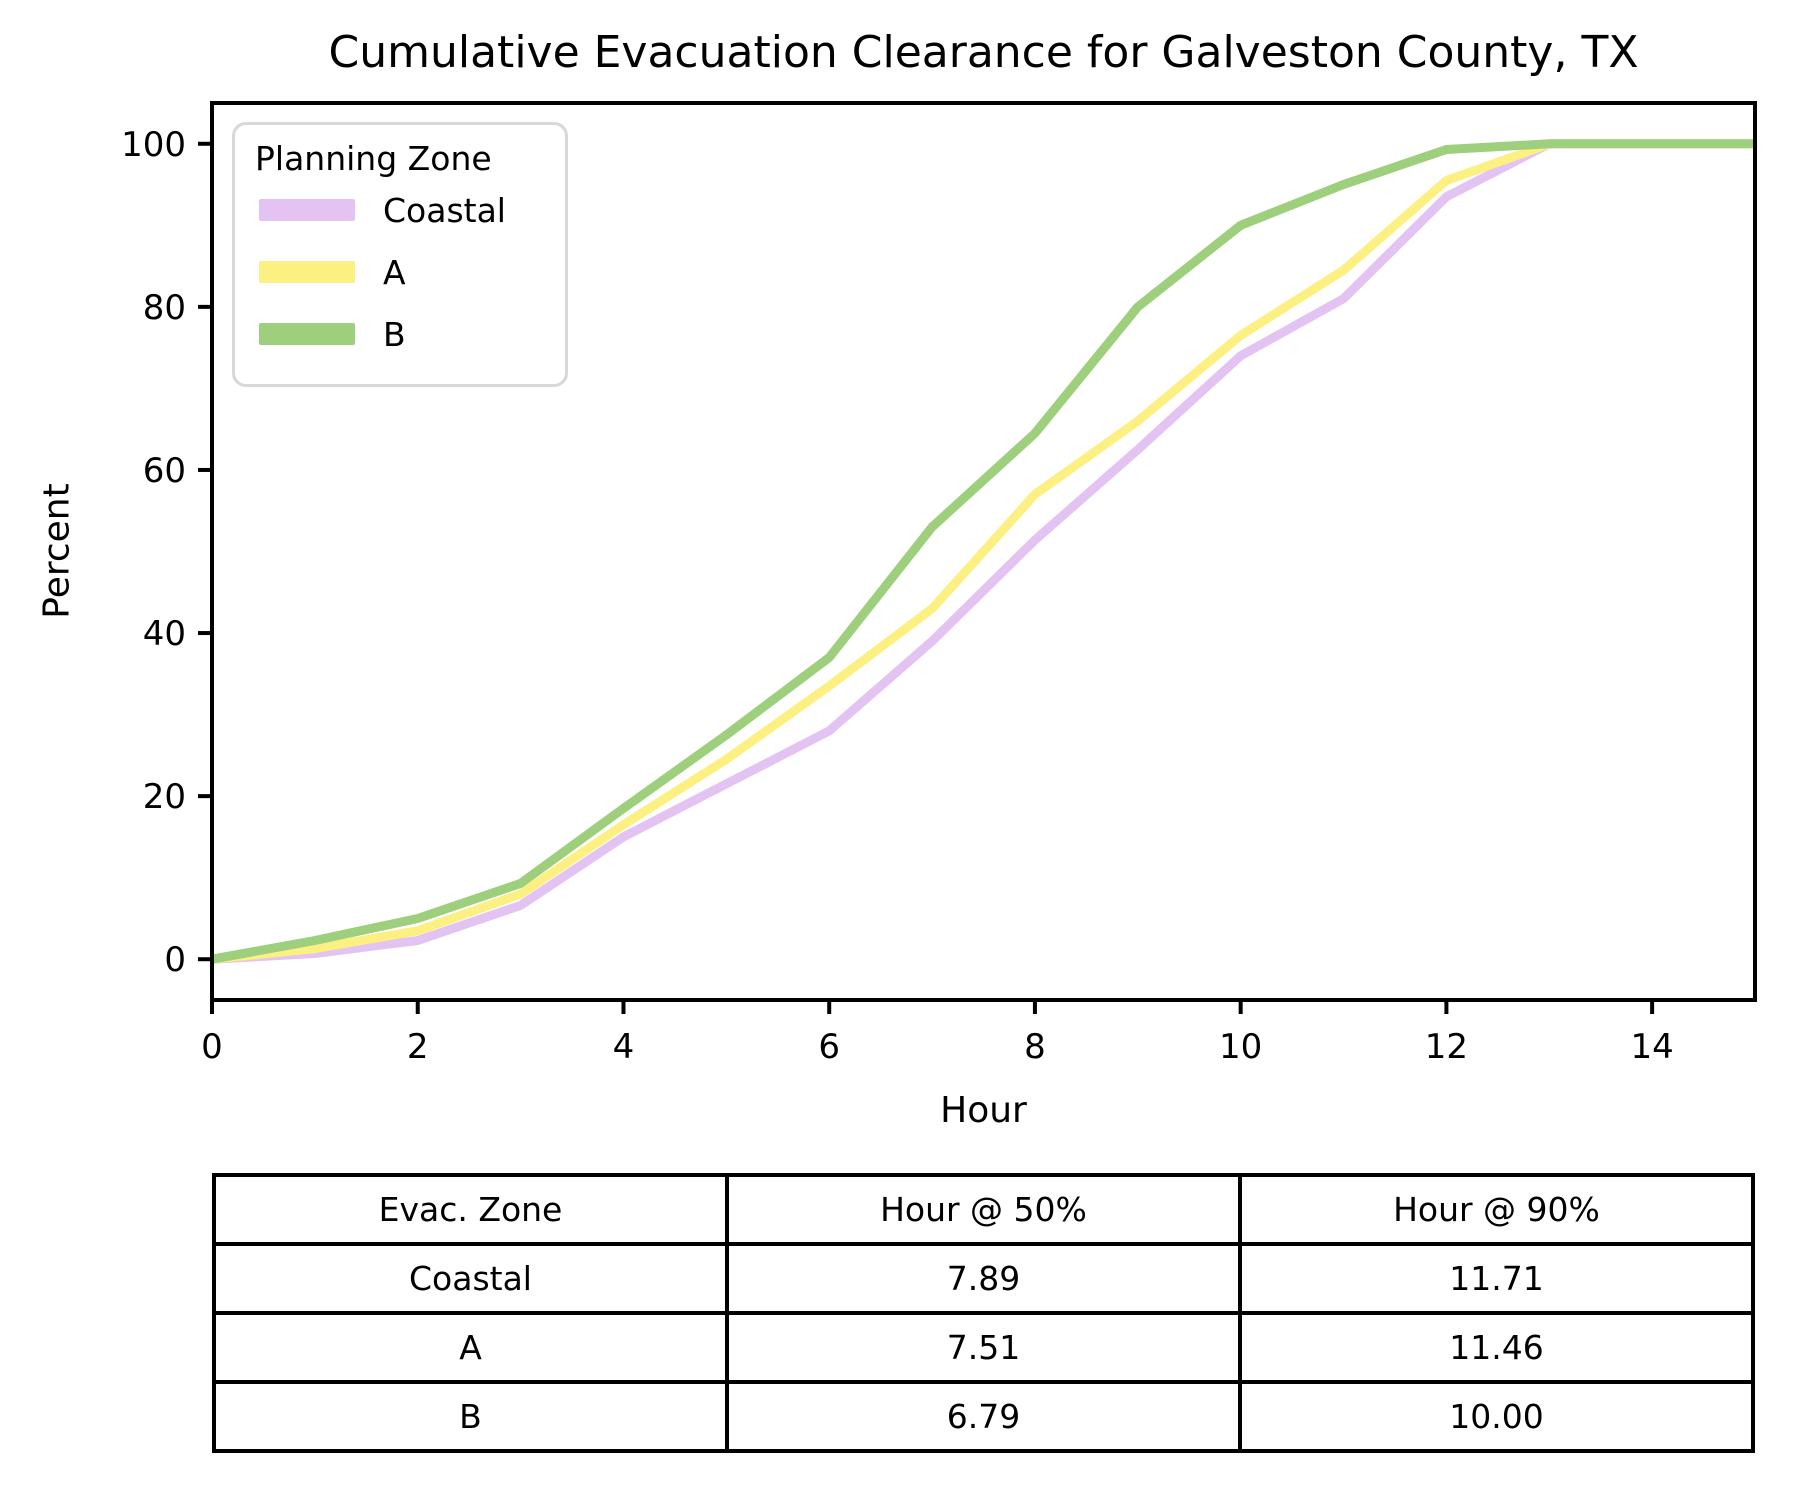 The width and height of the screenshot is (1800, 1500). Describe the element at coordinates (394, 334) in the screenshot. I see `legend-label: B` at that location.